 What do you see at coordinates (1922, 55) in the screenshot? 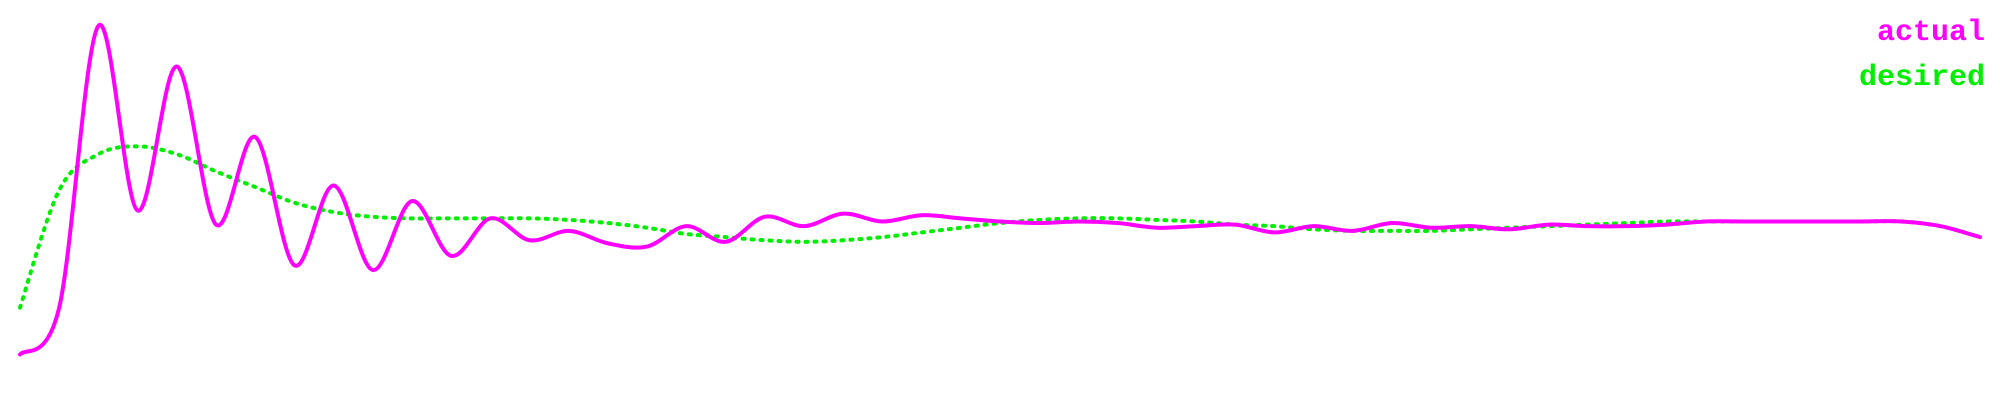
I see `legend: actual desired` at bounding box center [1922, 55].